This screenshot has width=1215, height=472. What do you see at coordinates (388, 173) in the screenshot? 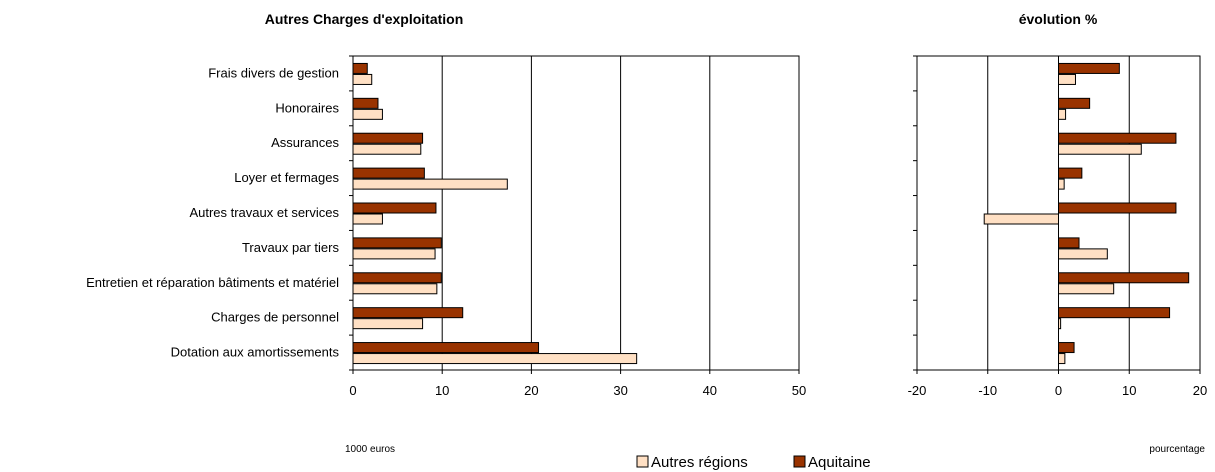
I see `left-bar-aquitaine: Loyer et fermages — Aquitaine: 8` at bounding box center [388, 173].